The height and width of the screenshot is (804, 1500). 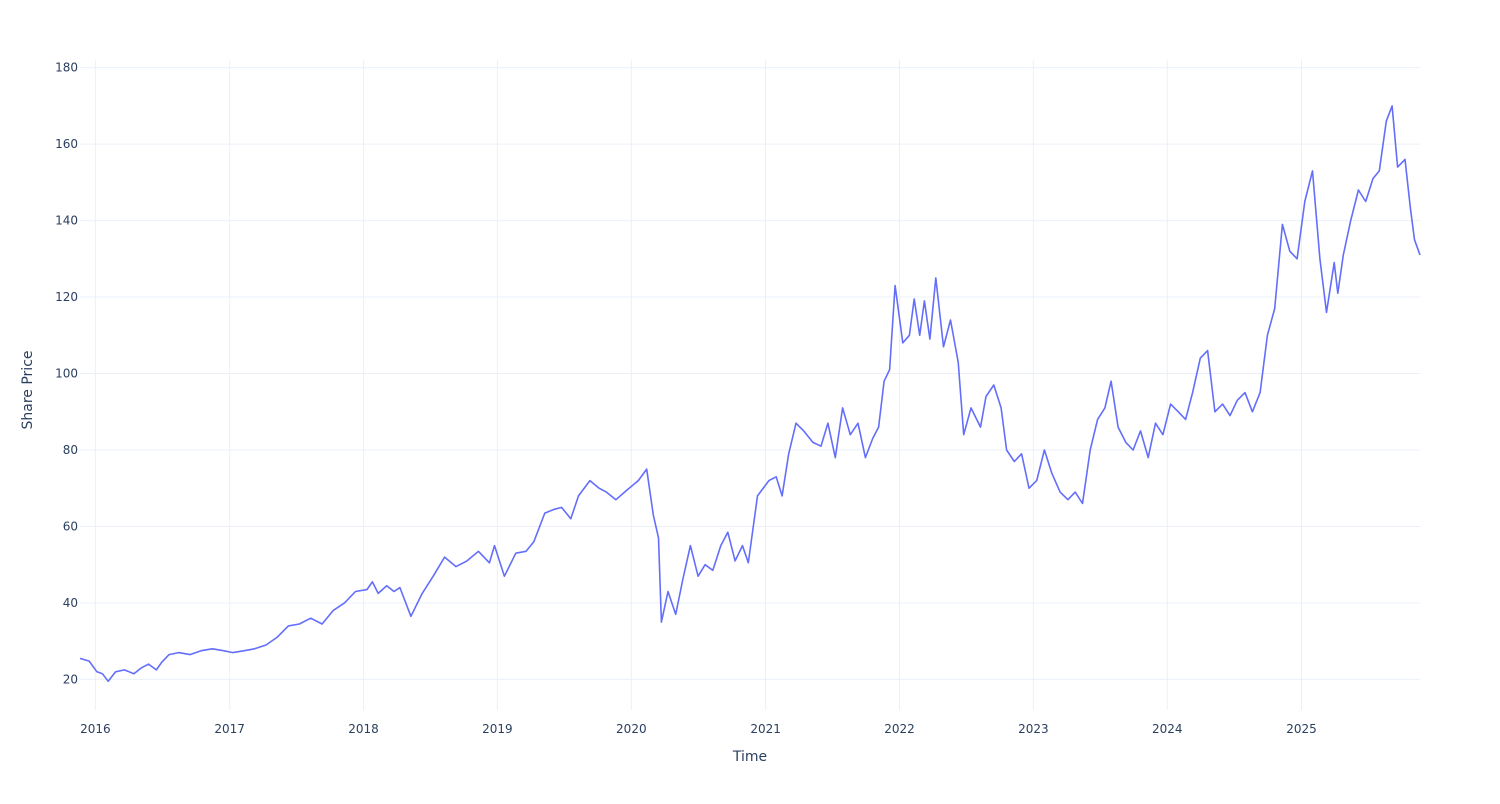 What do you see at coordinates (70, 603) in the screenshot?
I see `y-tick-label: 40` at bounding box center [70, 603].